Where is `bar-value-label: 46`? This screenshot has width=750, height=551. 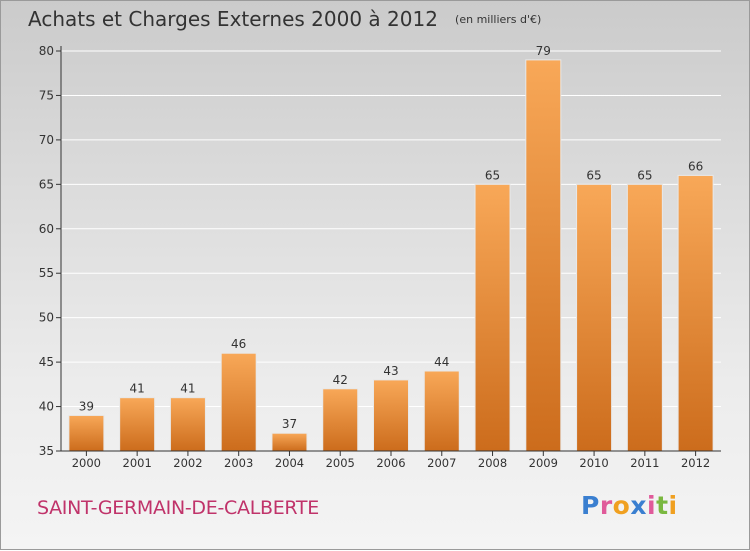
bar-value-label: 46 is located at coordinates (238, 344).